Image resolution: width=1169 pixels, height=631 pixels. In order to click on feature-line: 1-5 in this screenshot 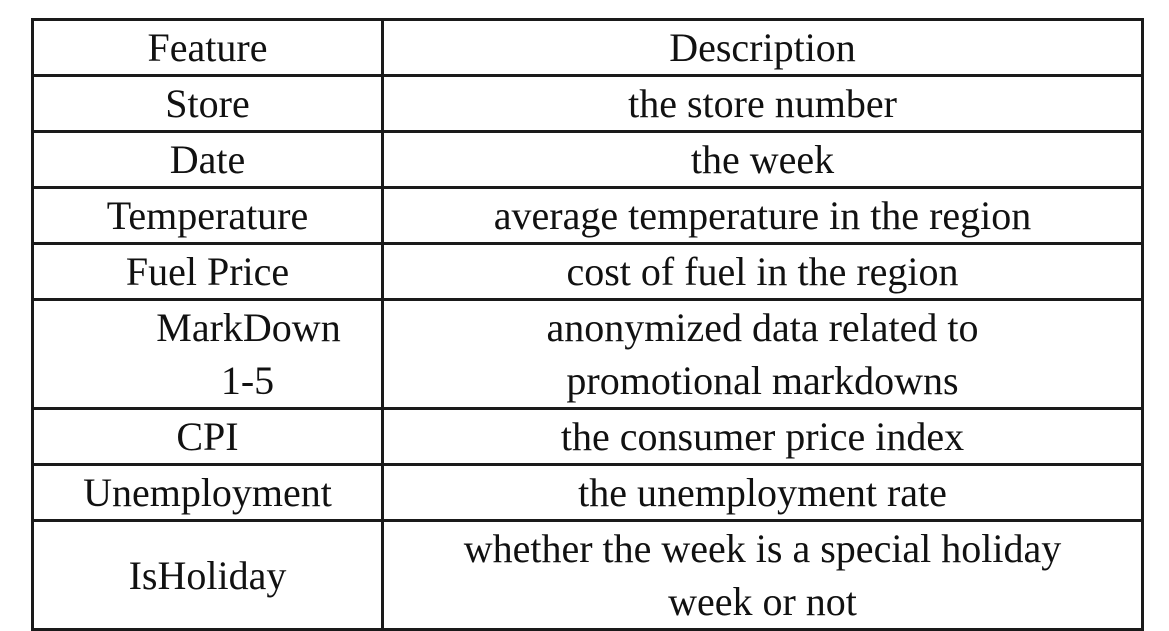, I will do `click(247, 380)`.